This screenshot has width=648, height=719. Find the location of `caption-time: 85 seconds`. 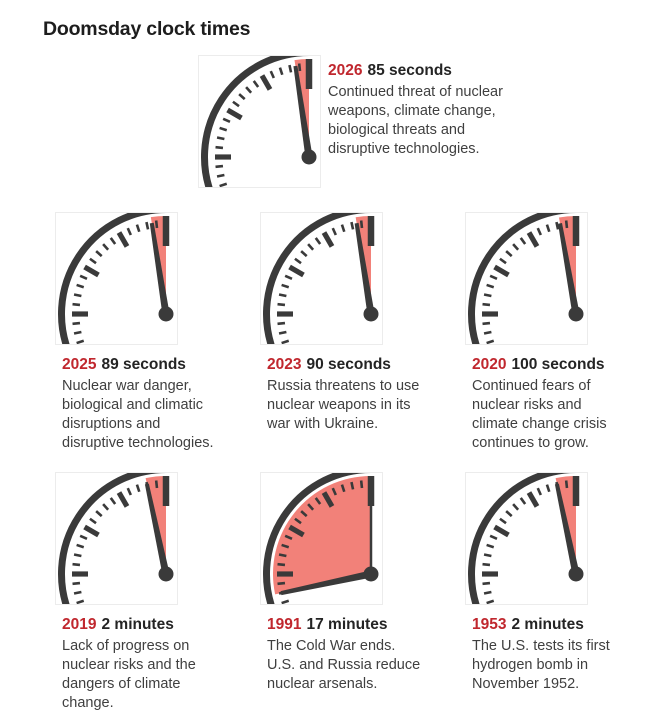

caption-time: 85 seconds is located at coordinates (409, 70).